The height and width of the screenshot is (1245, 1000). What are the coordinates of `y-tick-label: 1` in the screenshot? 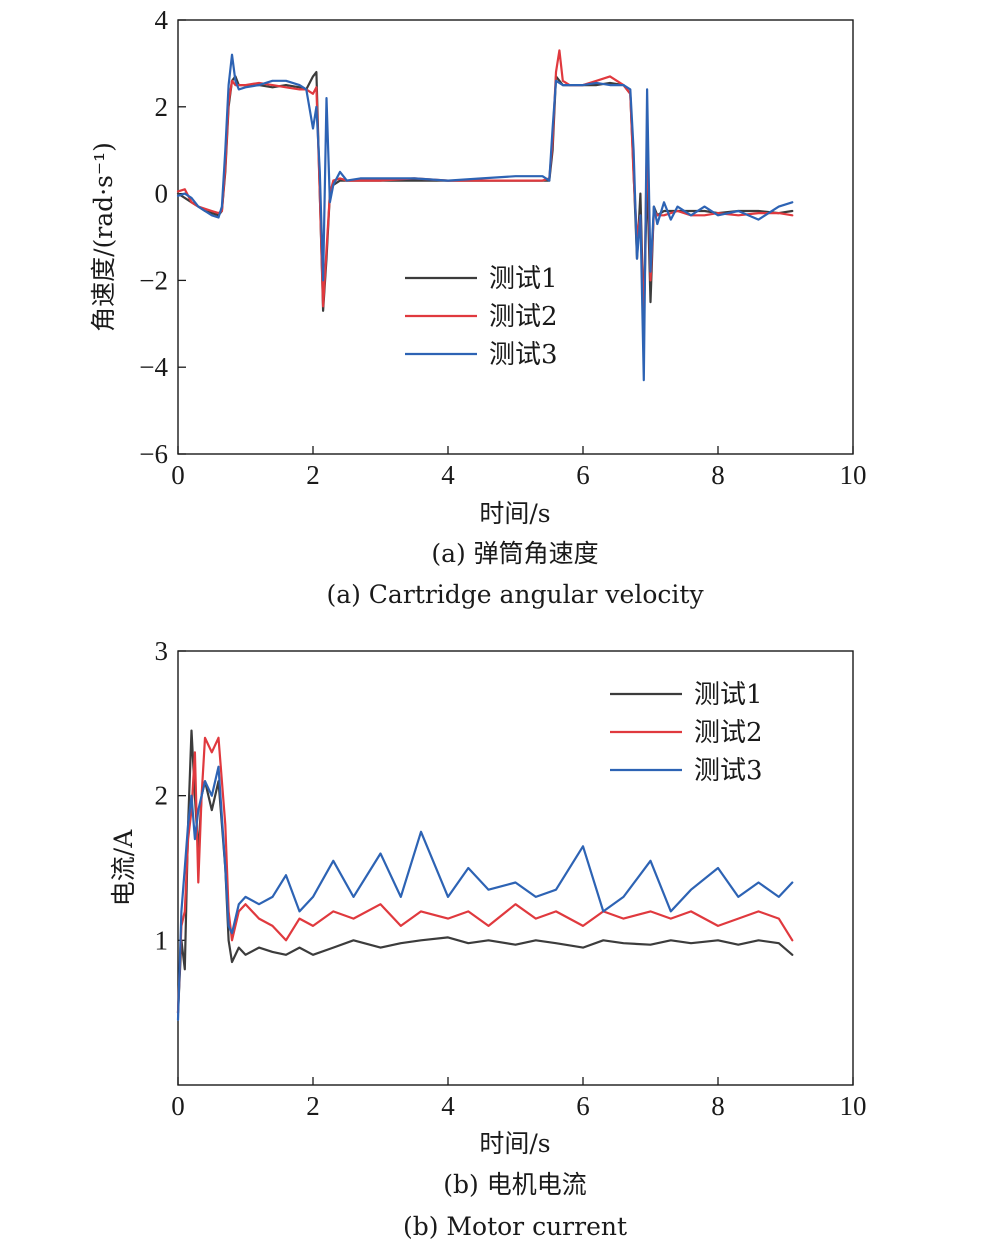 It's located at (162, 940).